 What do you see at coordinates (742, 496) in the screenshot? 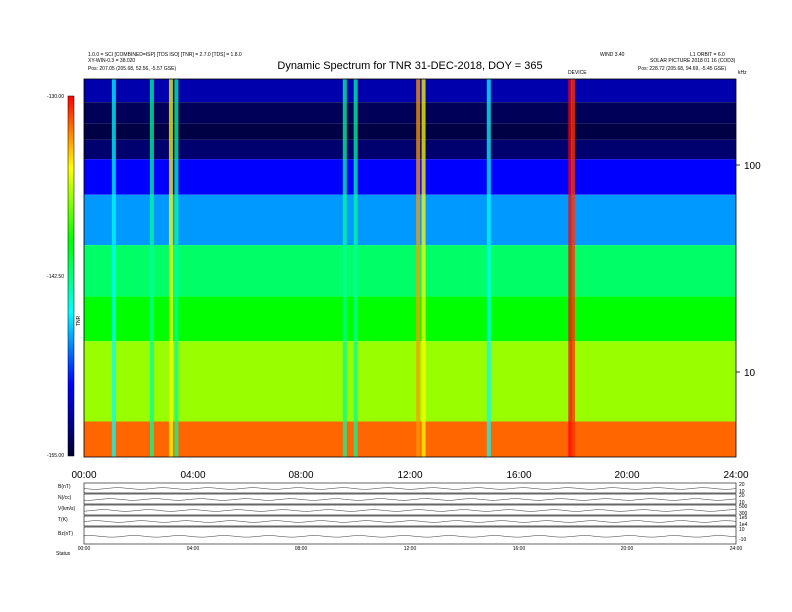
I see `panel-right-1a: 20` at bounding box center [742, 496].